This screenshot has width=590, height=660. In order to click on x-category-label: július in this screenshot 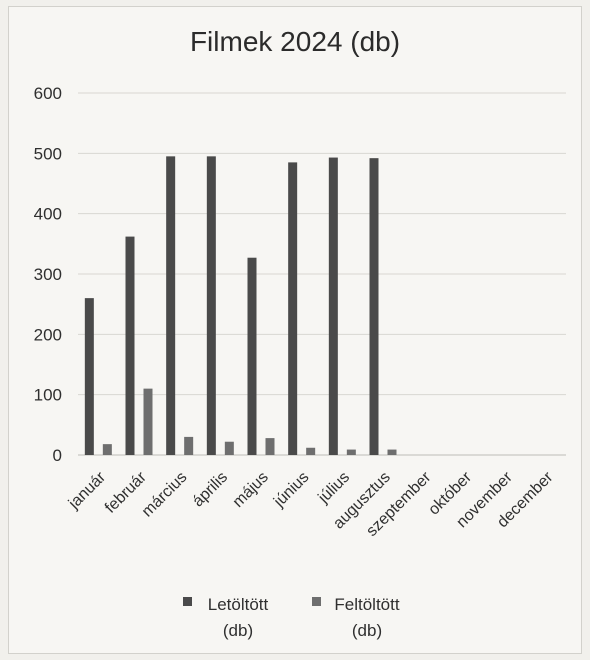, I will do `click(334, 488)`.